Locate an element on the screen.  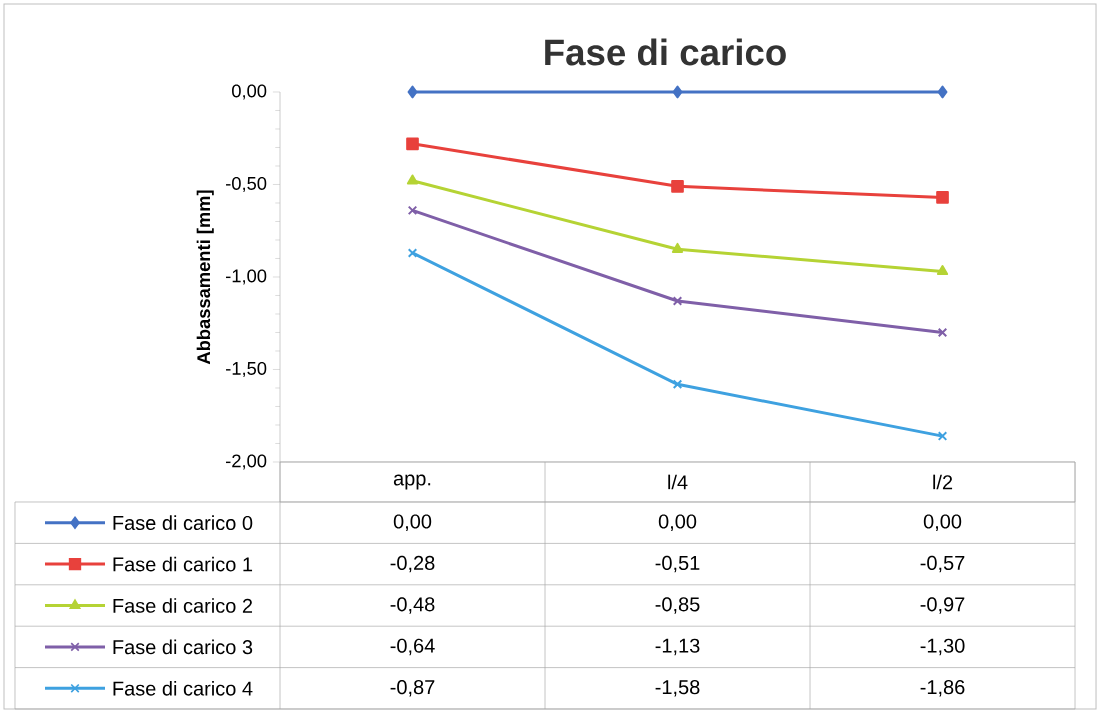
data-label: -0,64 is located at coordinates (412, 647).